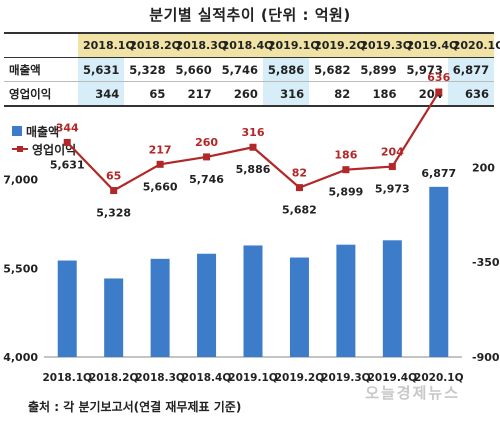 The image size is (500, 437). What do you see at coordinates (438, 77) in the screenshot?
I see `line-data-label: 636` at bounding box center [438, 77].